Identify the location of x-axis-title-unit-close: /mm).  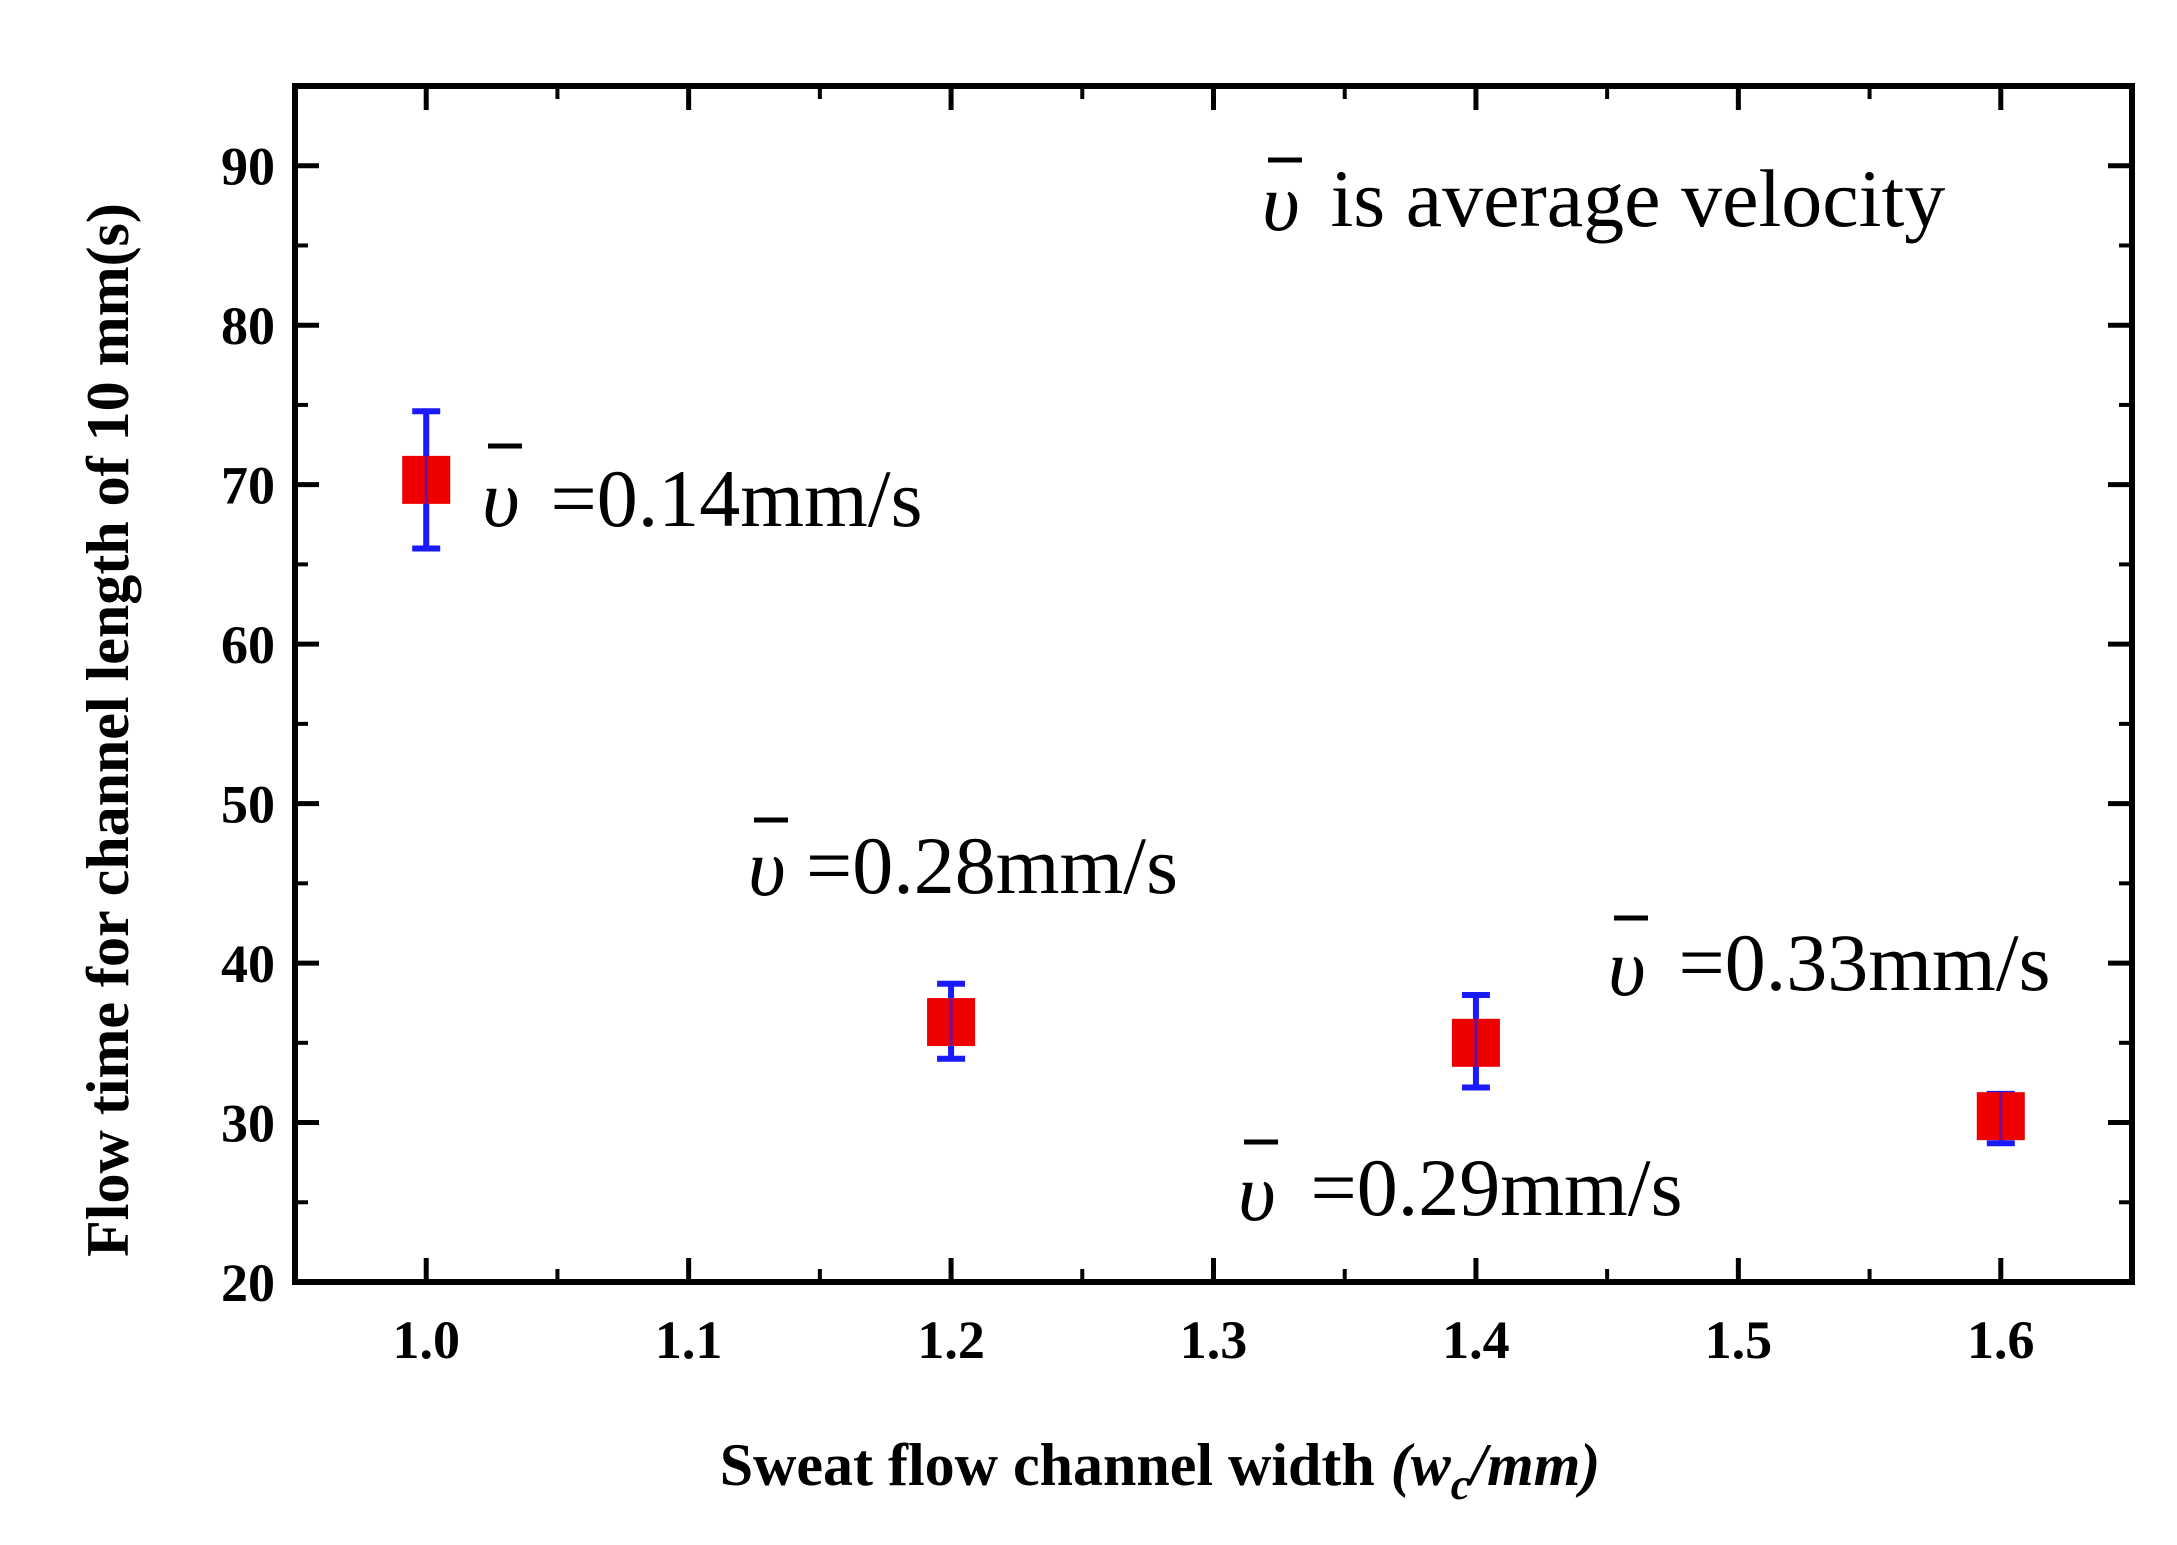
(1533, 1465).